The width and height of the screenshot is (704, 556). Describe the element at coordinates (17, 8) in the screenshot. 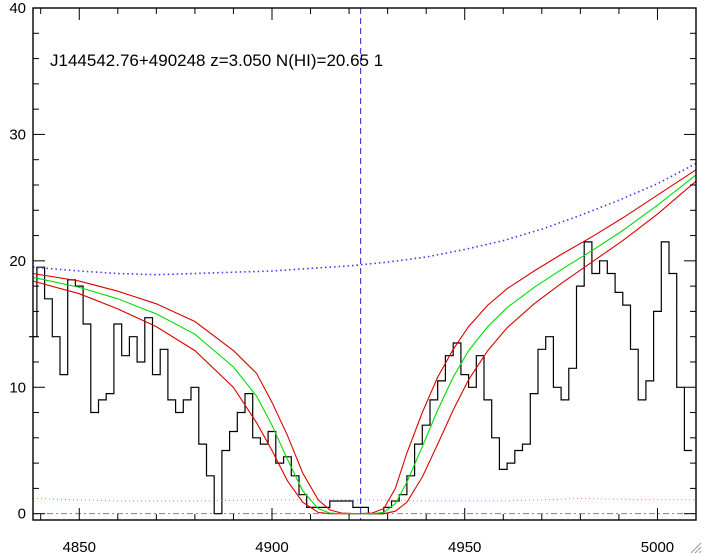

I see `y-tick-label: 40` at that location.